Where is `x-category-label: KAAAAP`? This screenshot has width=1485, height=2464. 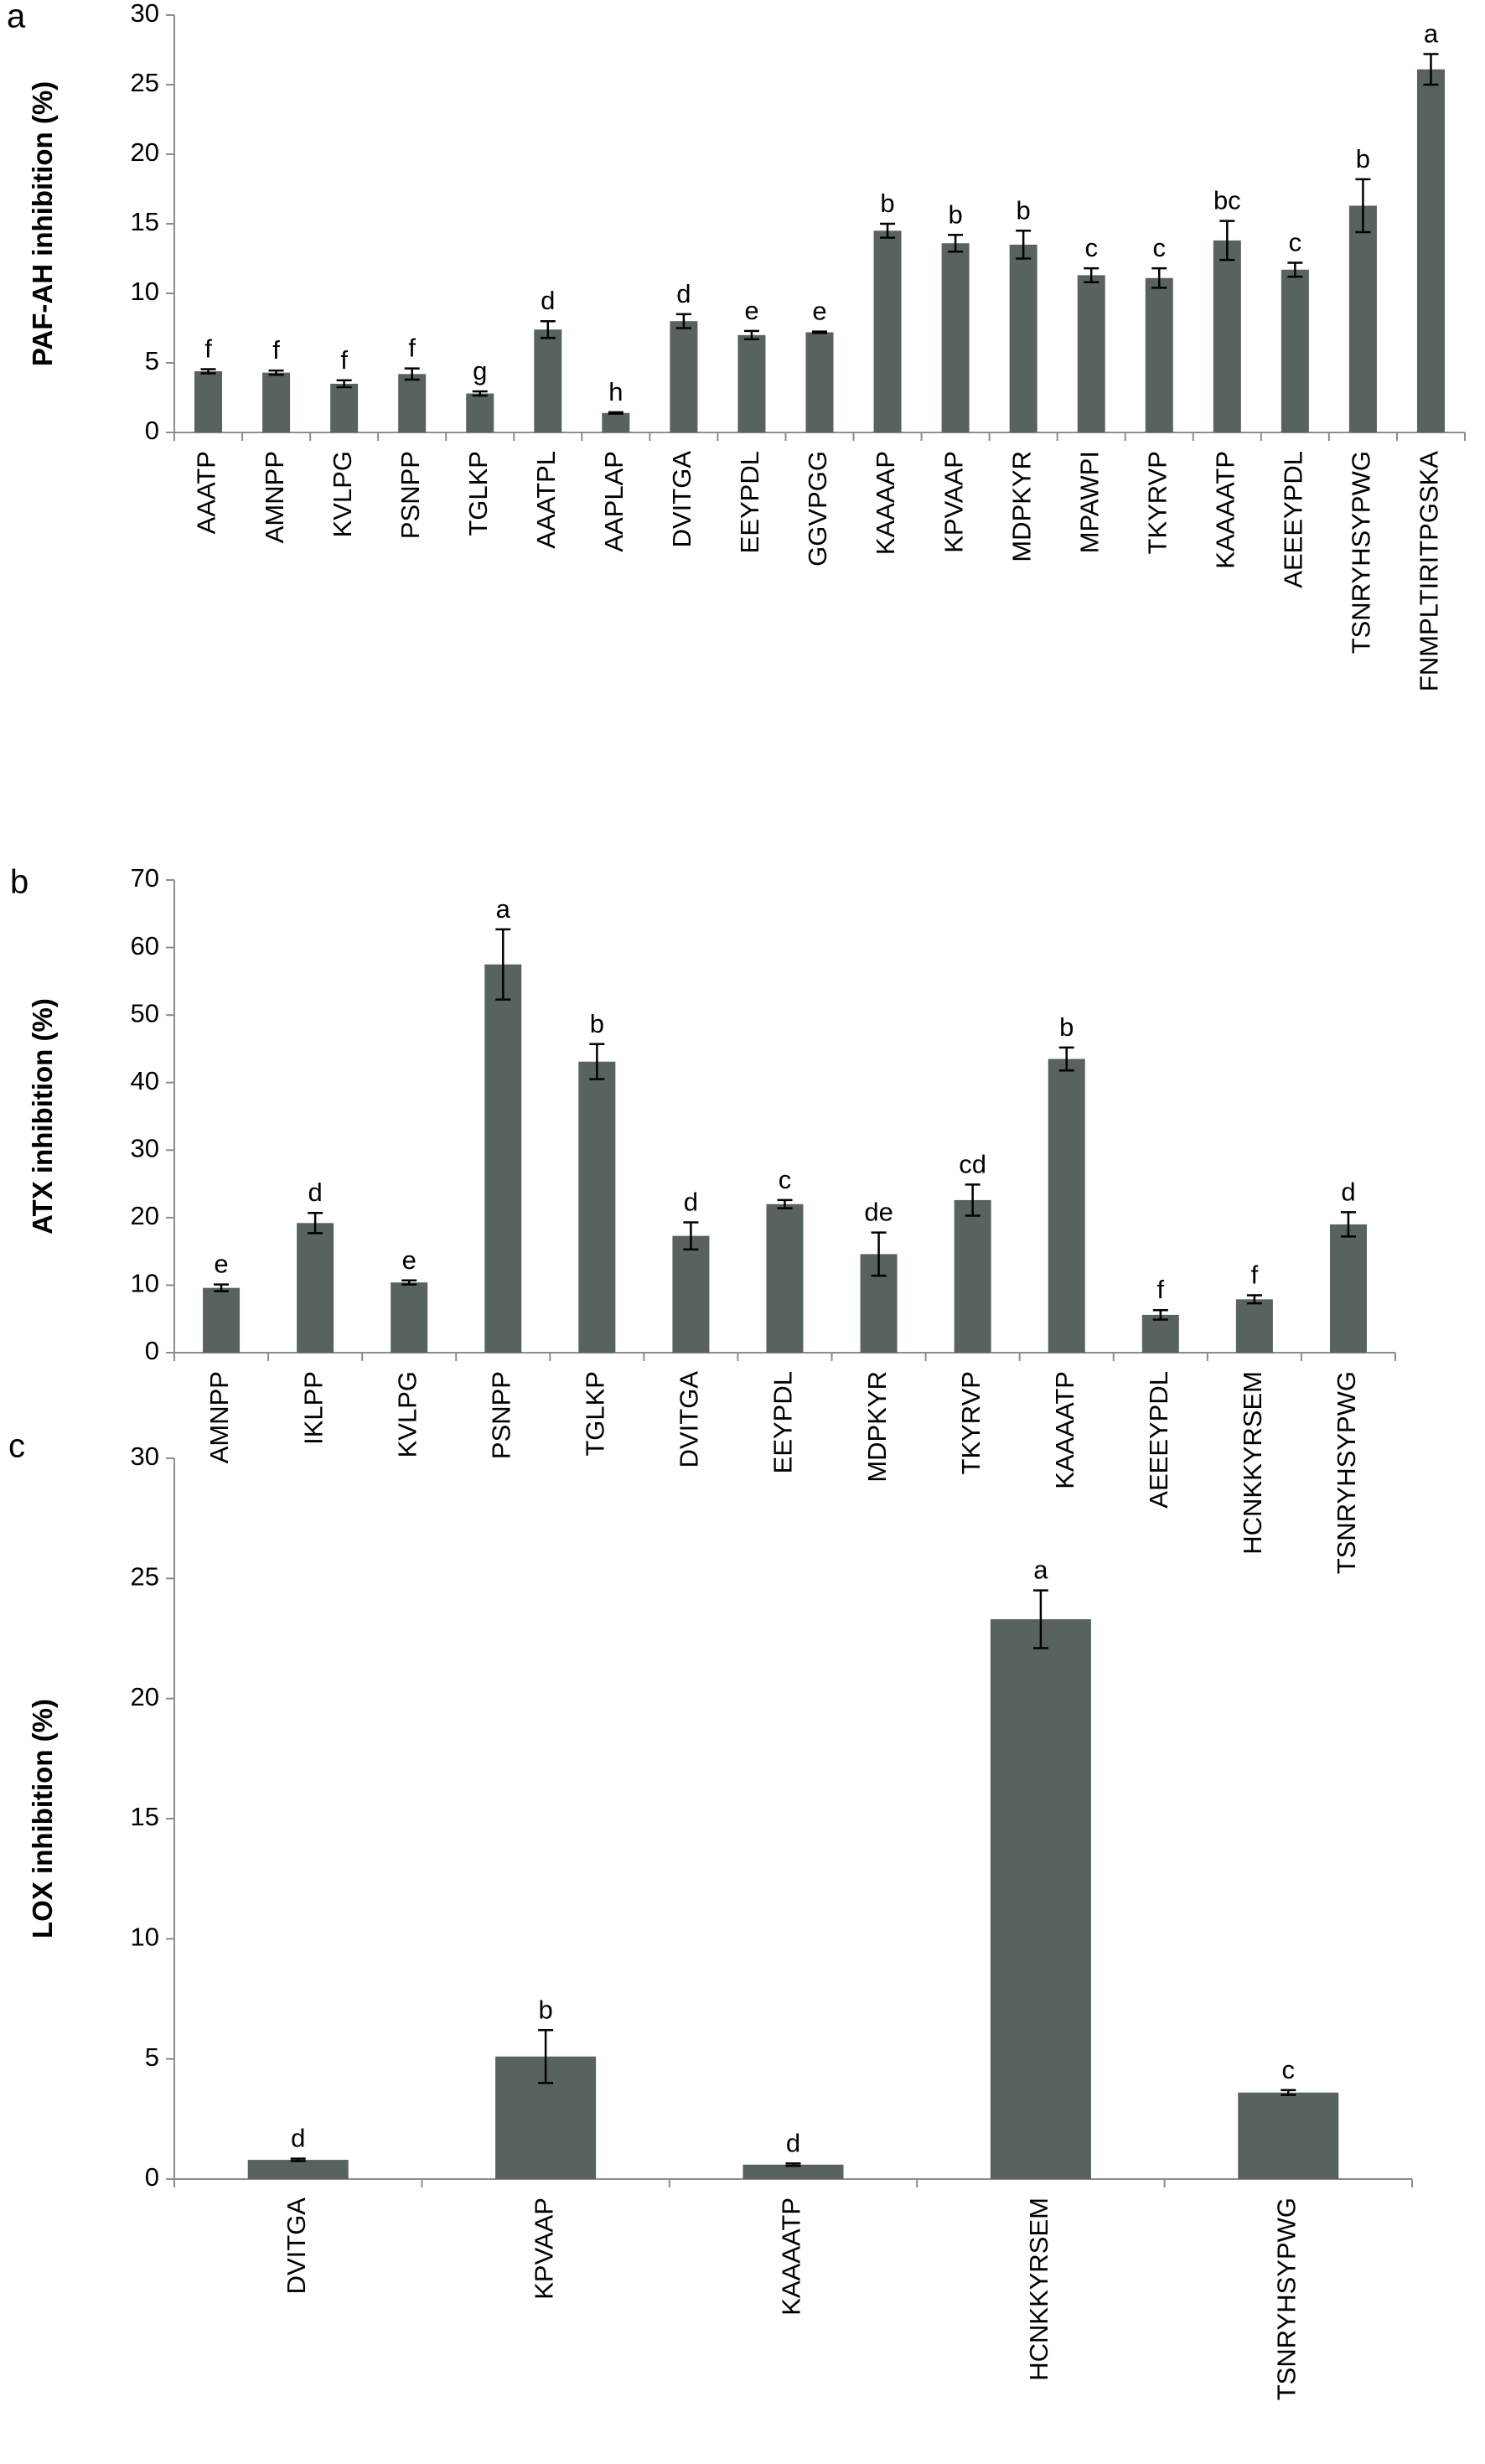
x-category-label: KAAAAP is located at coordinates (886, 503).